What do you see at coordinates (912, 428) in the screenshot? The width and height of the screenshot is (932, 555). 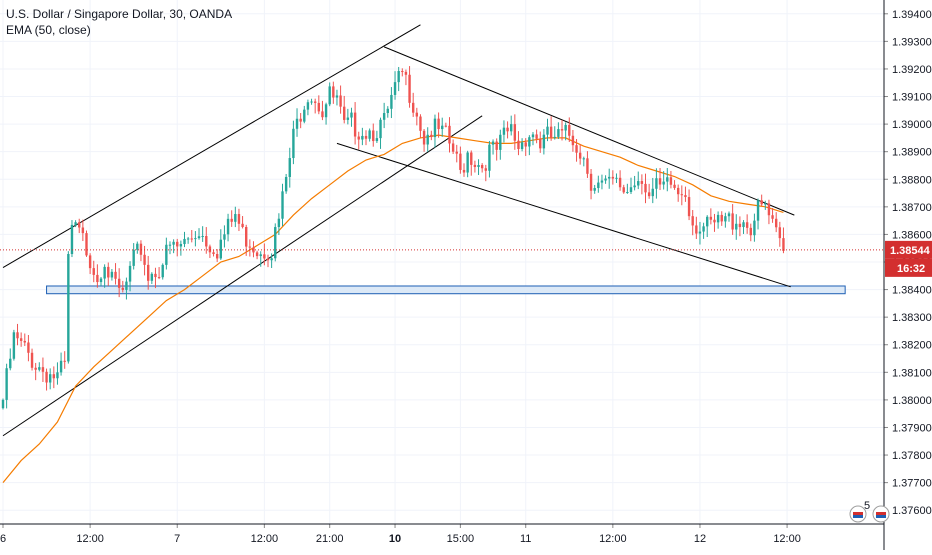 I see `y-tick-label: 1.37900` at bounding box center [912, 428].